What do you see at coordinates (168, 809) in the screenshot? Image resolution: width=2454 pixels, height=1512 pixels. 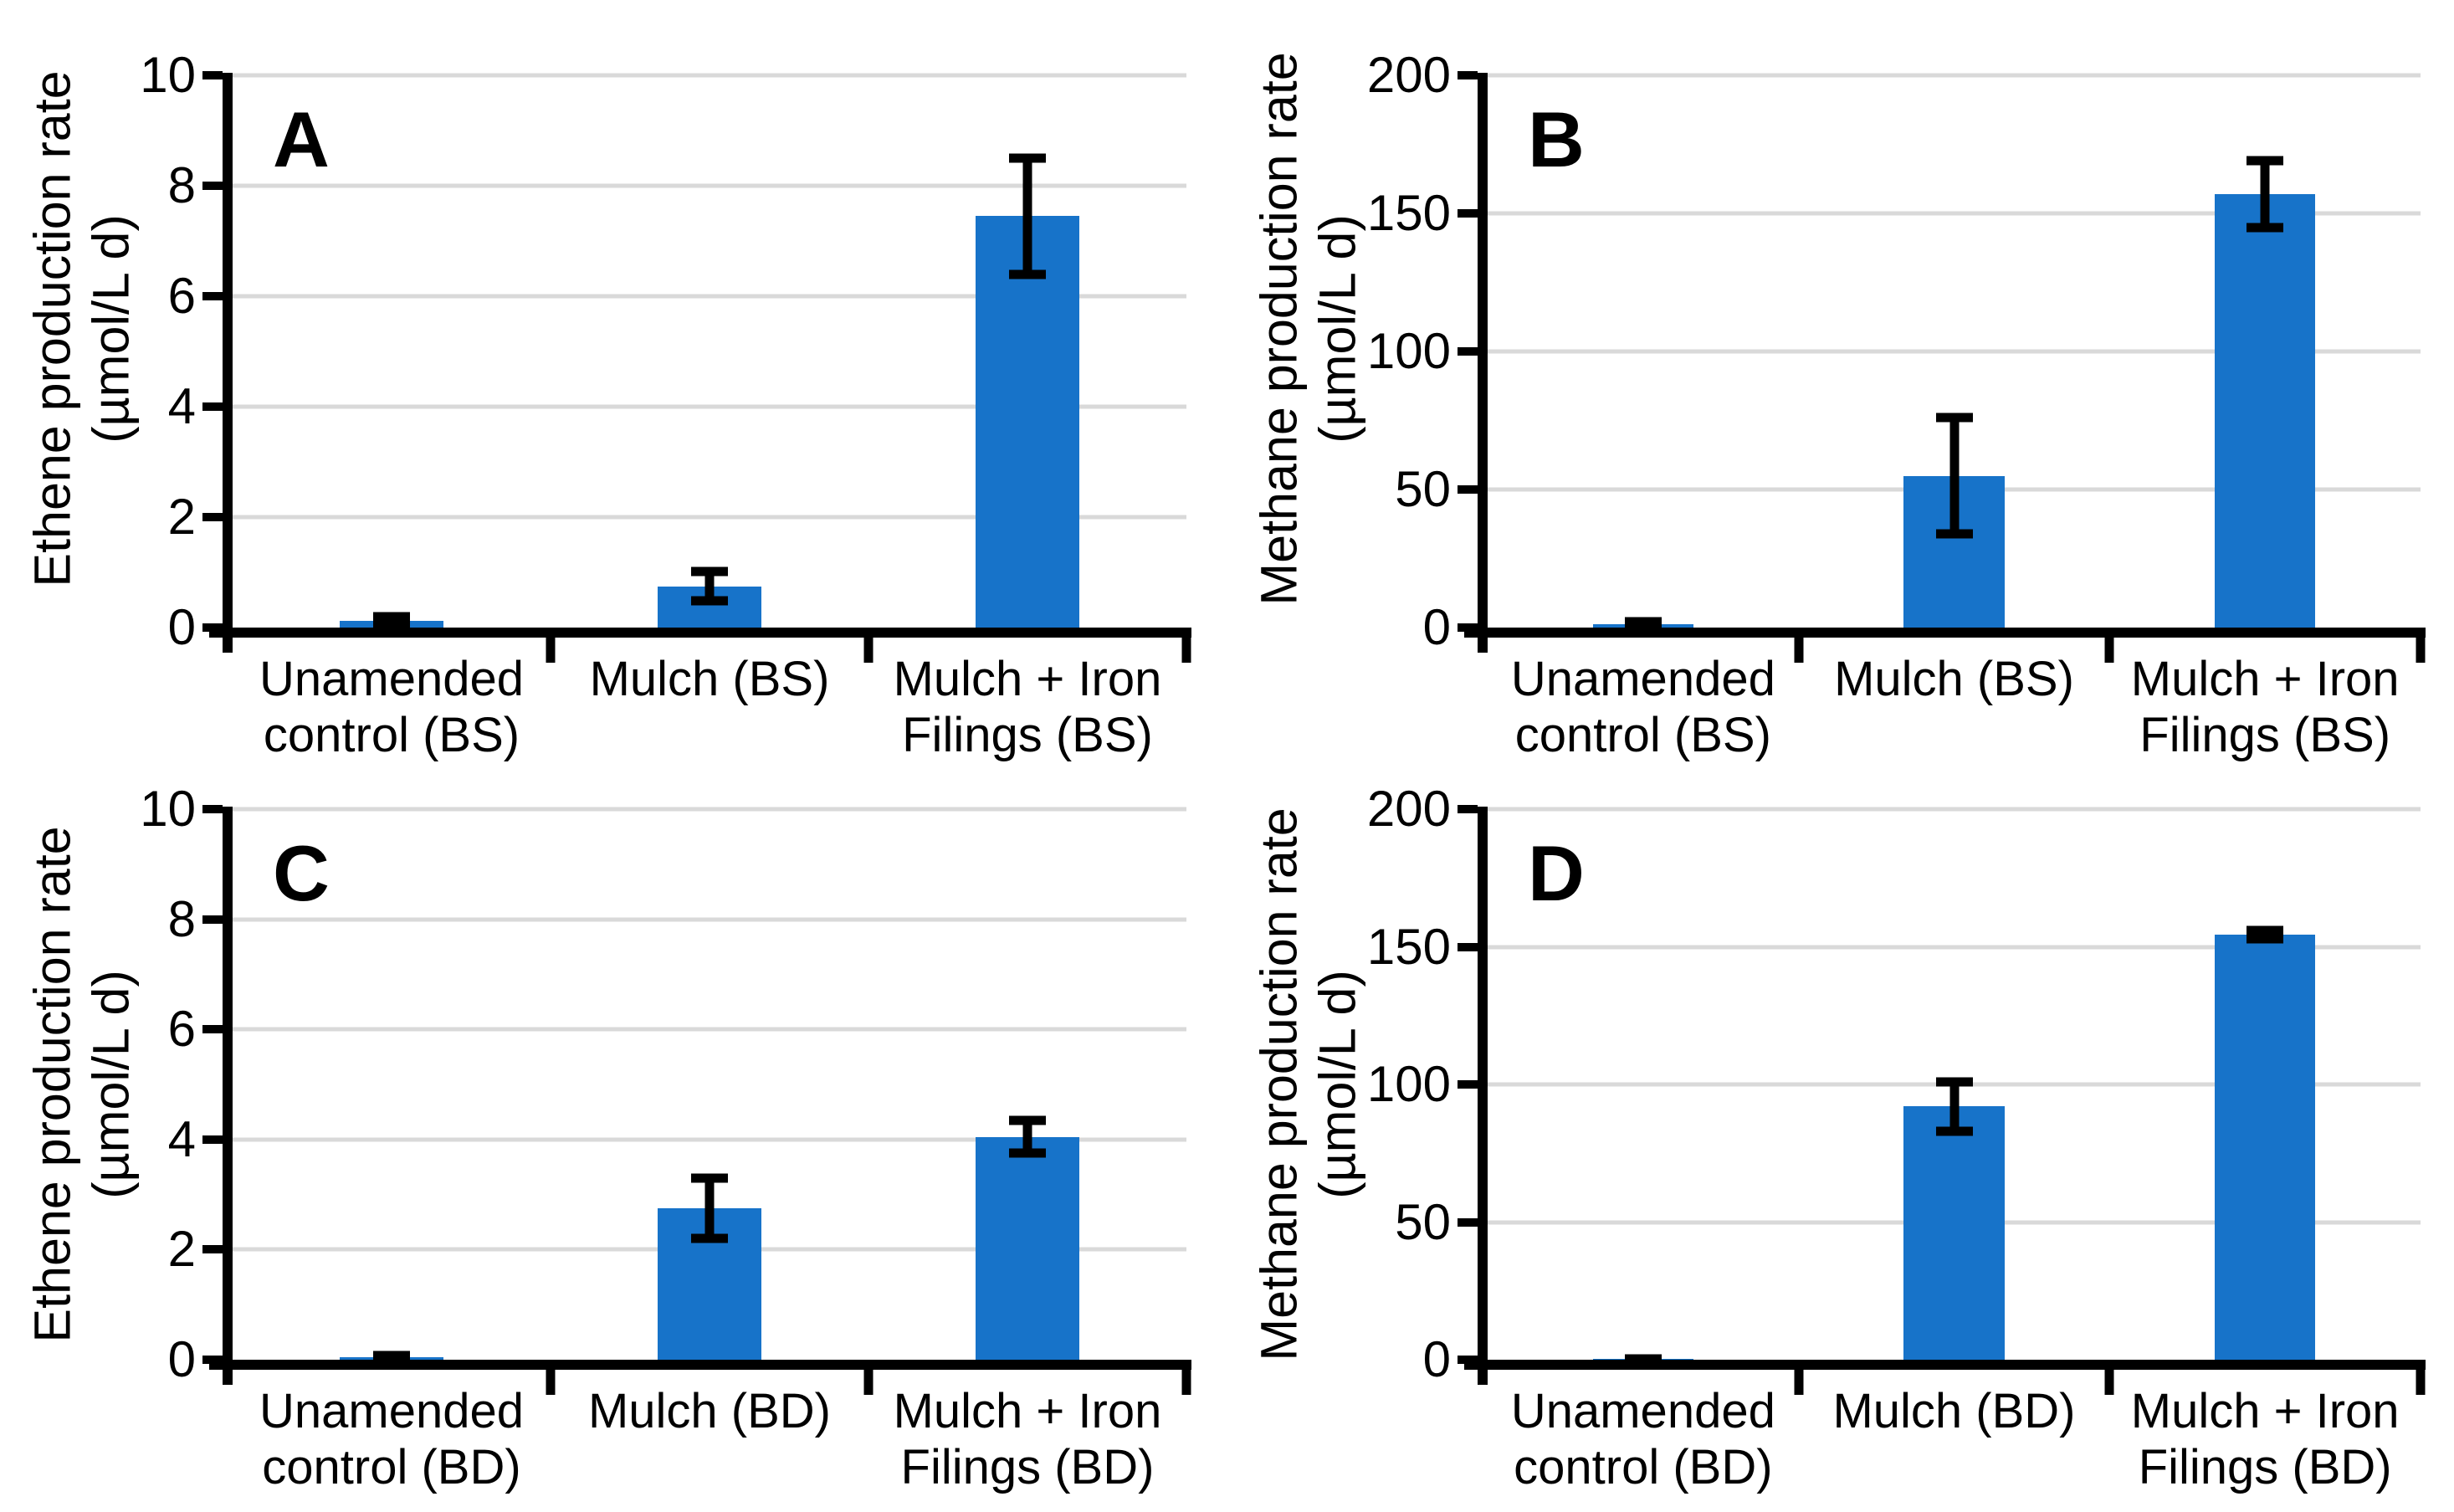 I see `y-tick-label: 10` at bounding box center [168, 809].